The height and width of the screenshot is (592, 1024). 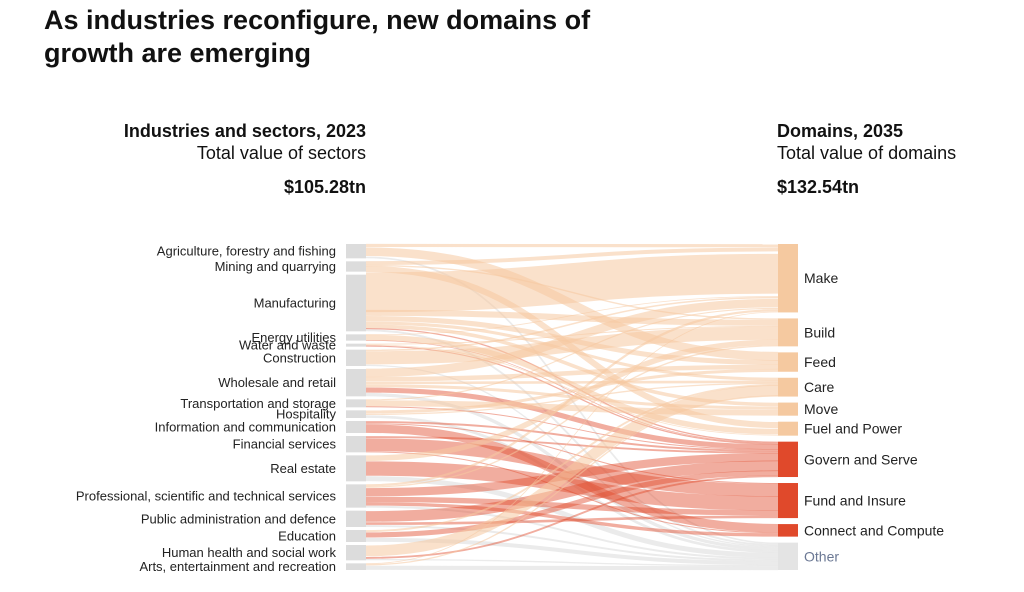 I want to click on source-node-construction, so click(x=356, y=357).